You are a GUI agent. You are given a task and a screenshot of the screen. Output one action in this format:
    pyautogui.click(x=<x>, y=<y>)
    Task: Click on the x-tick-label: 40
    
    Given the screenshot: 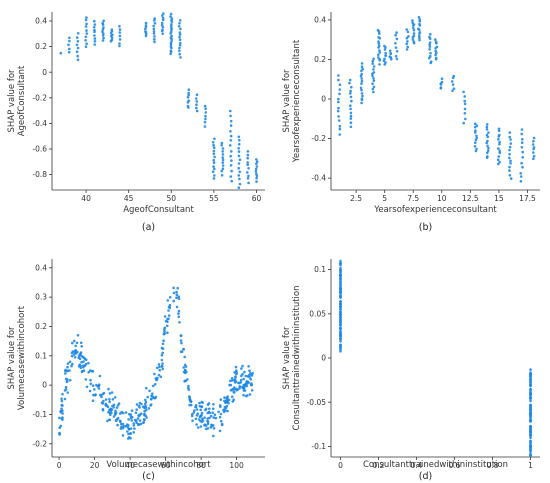 What is the action you would take?
    pyautogui.click(x=86, y=198)
    